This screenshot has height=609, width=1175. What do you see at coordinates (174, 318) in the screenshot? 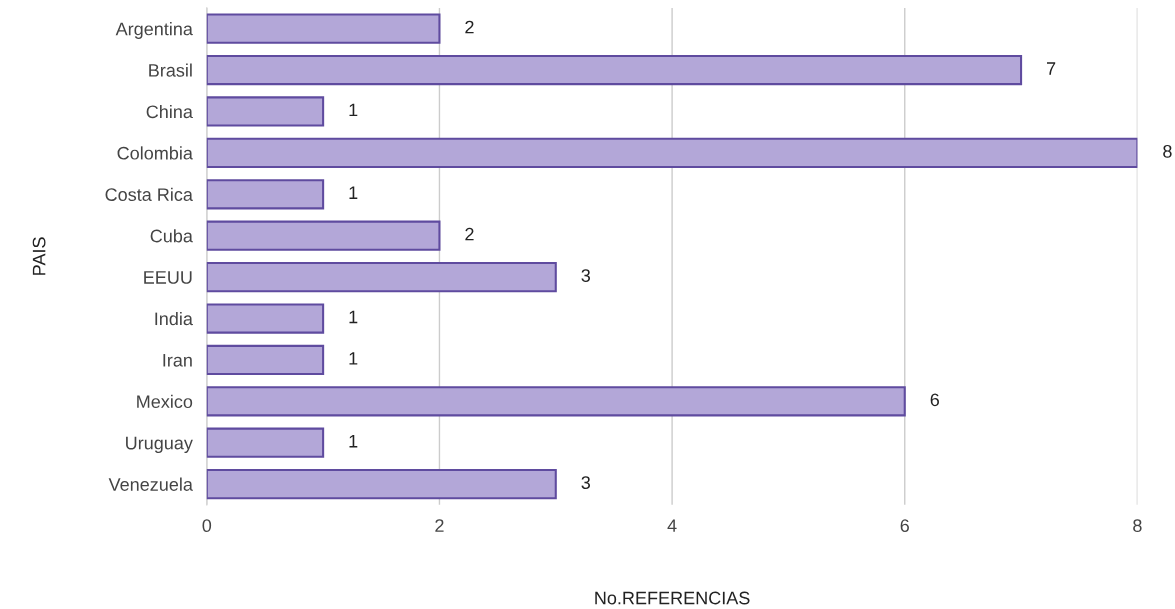
I see `y-tick-label: India` at bounding box center [174, 318].